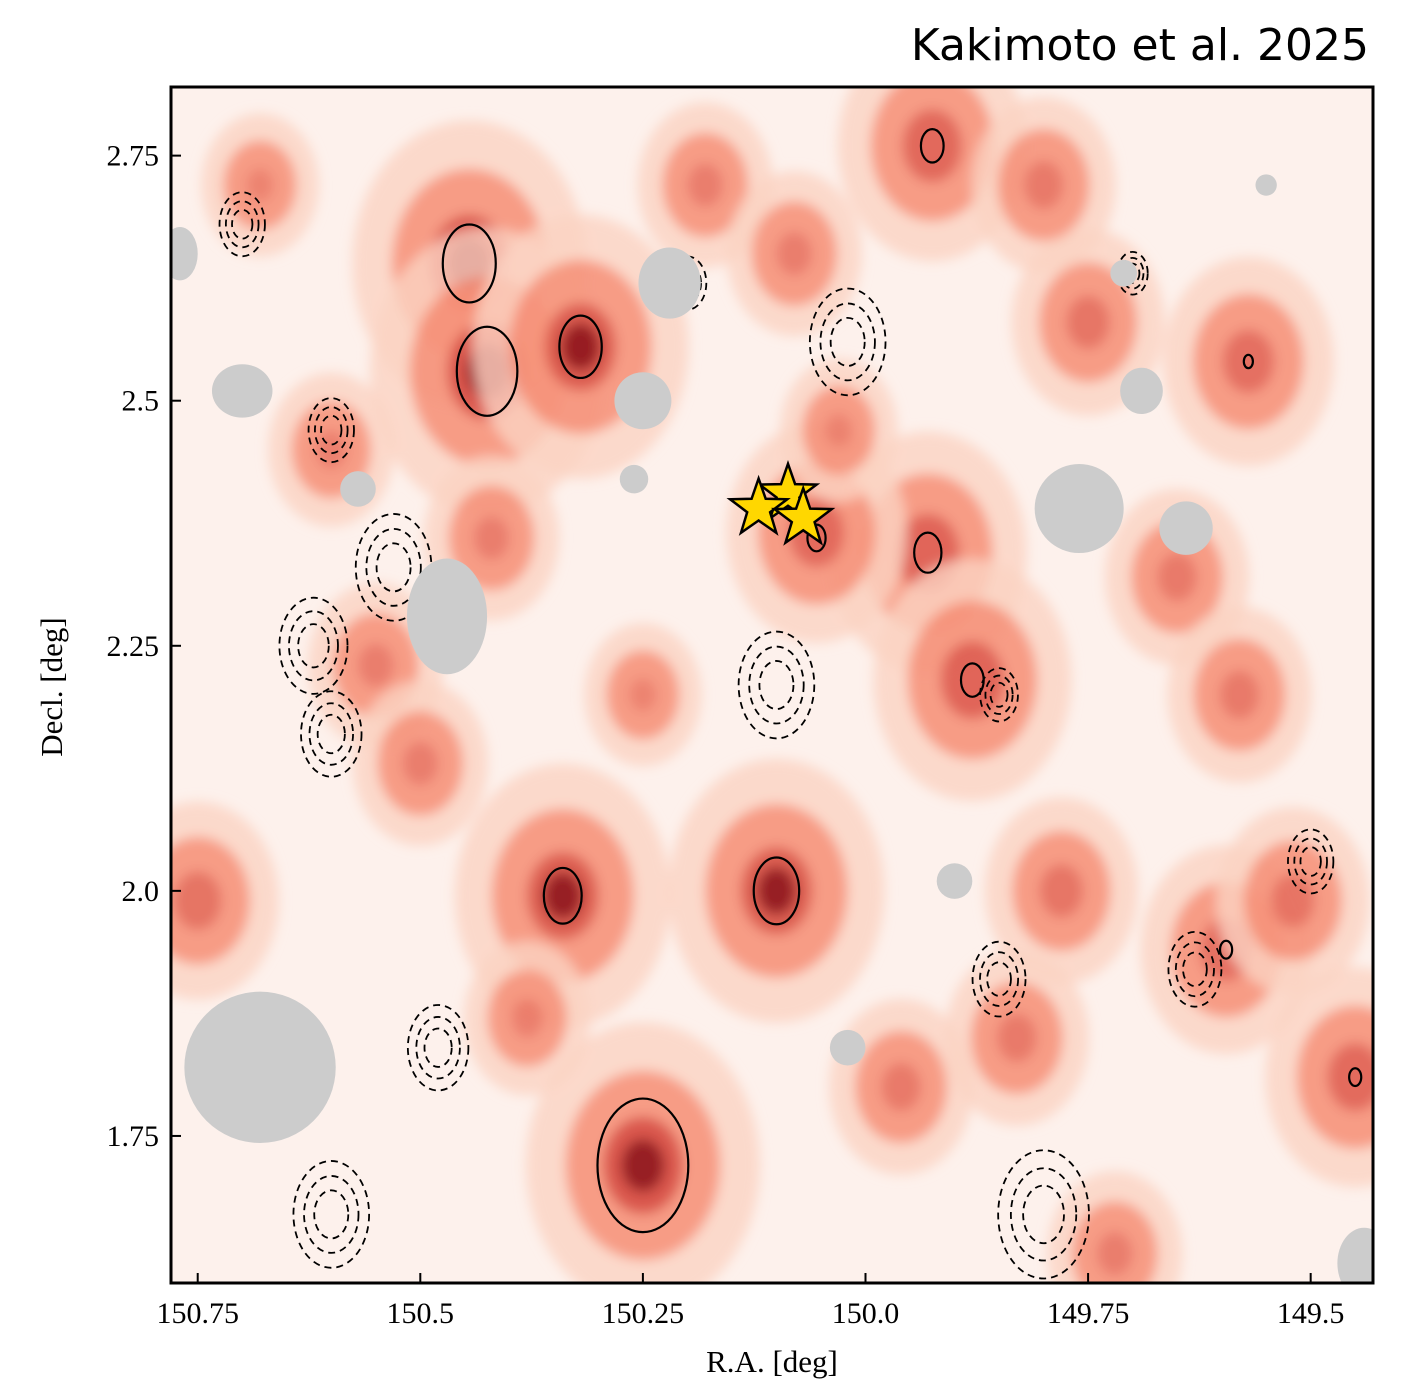 This screenshot has width=1403, height=1394. What do you see at coordinates (866, 1313) in the screenshot?
I see `x-tick-label-3: 150.0` at bounding box center [866, 1313].